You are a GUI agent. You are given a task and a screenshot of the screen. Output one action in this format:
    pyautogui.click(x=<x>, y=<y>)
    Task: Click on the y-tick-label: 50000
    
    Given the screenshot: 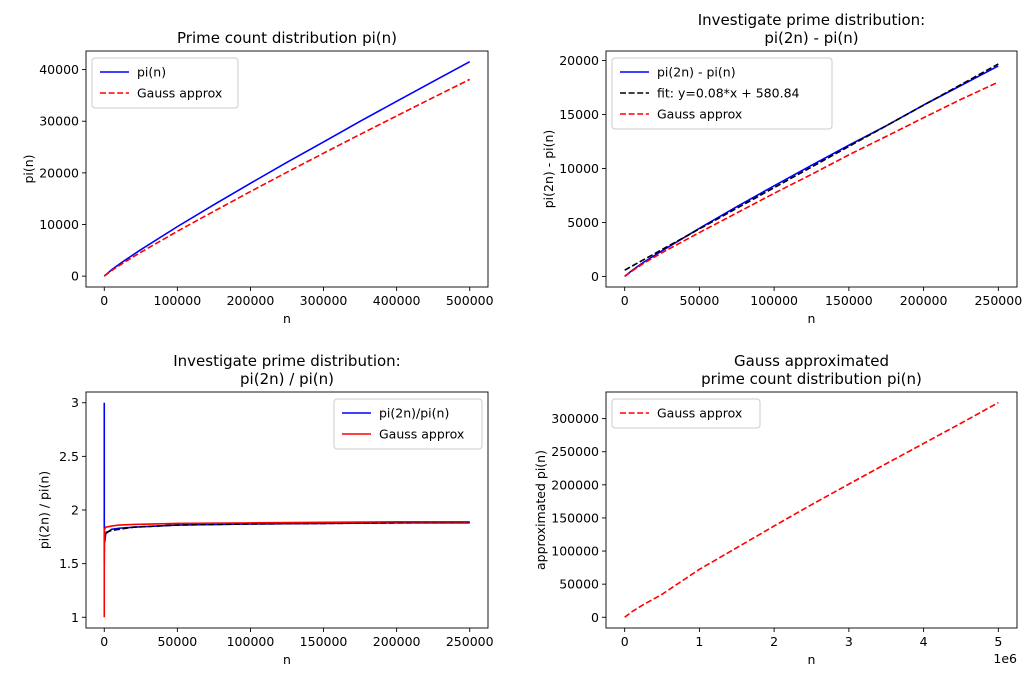 What is the action you would take?
    pyautogui.click(x=579, y=584)
    